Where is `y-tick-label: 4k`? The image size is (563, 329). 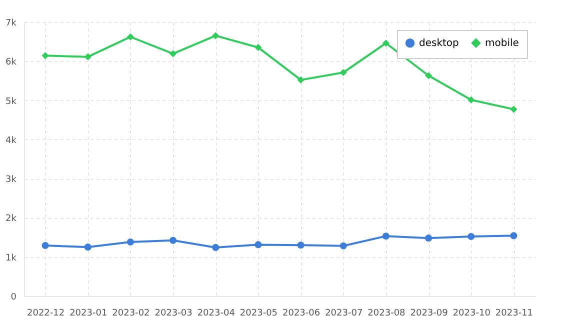
y-tick-label: 4k is located at coordinates (12, 141).